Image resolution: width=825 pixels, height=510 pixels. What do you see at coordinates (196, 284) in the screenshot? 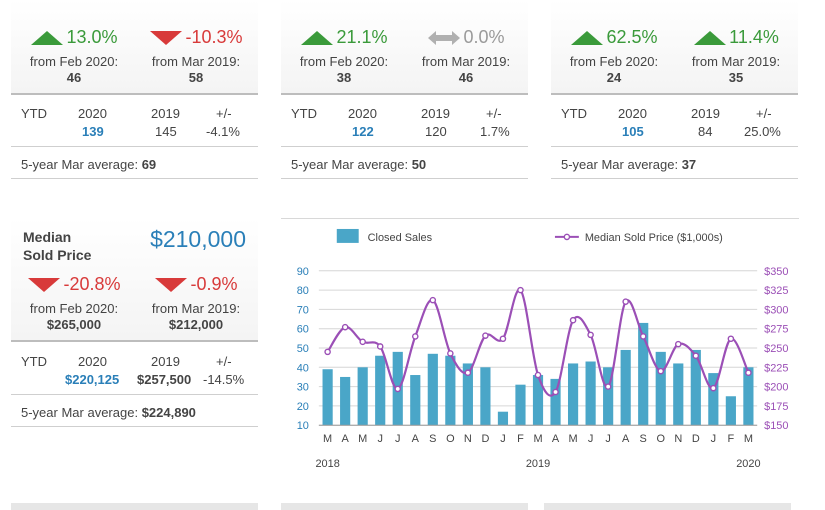
I see `change-pct: -0.9%` at bounding box center [196, 284].